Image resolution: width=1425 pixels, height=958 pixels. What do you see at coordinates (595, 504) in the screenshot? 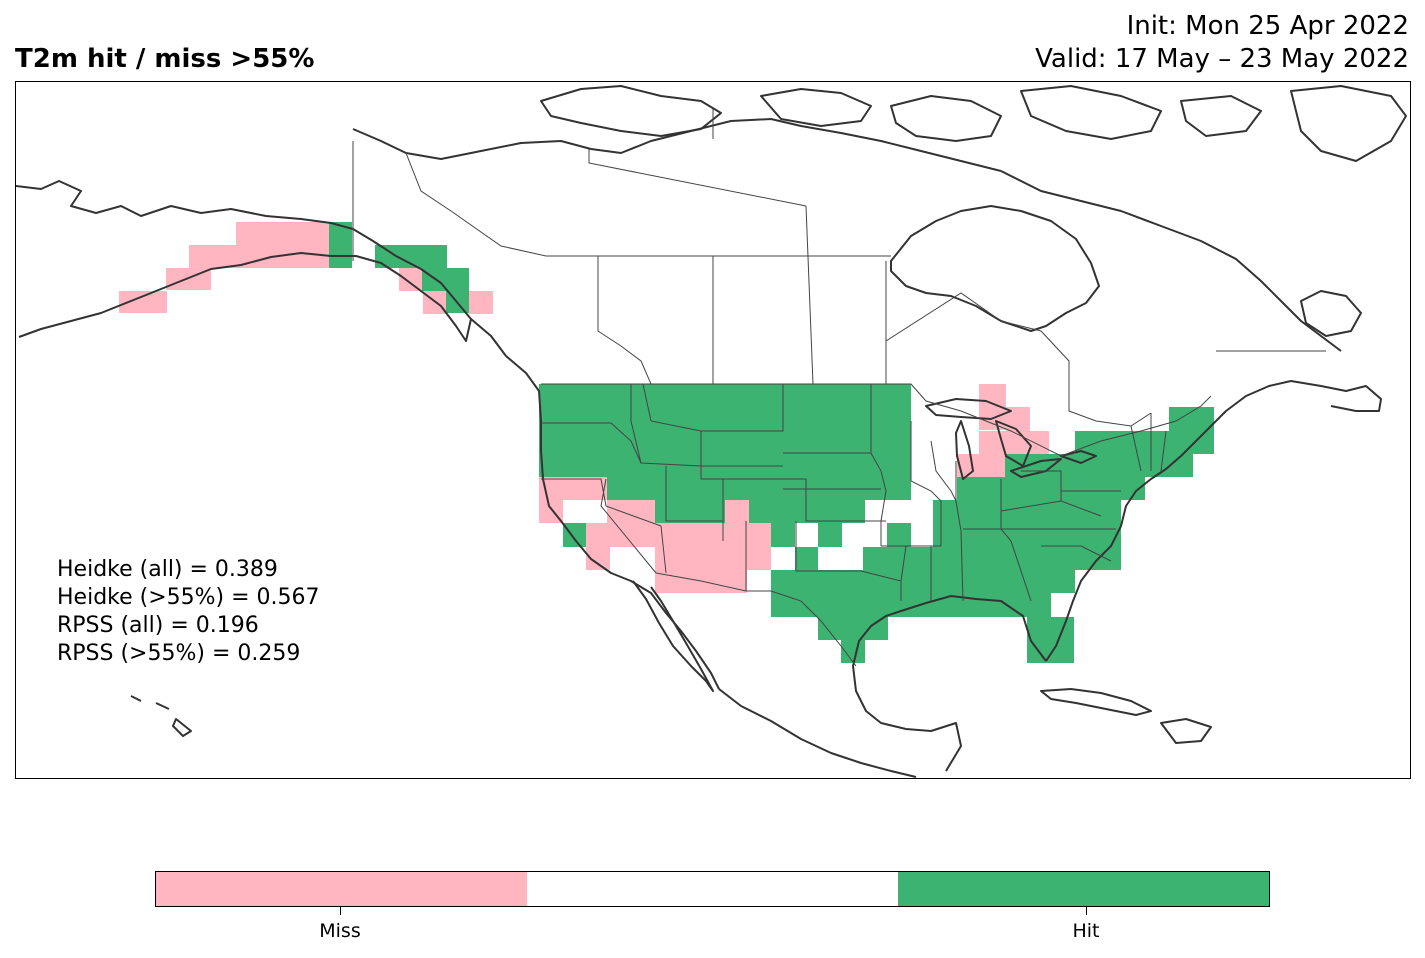
I see `pacific-coast` at bounding box center [595, 504].